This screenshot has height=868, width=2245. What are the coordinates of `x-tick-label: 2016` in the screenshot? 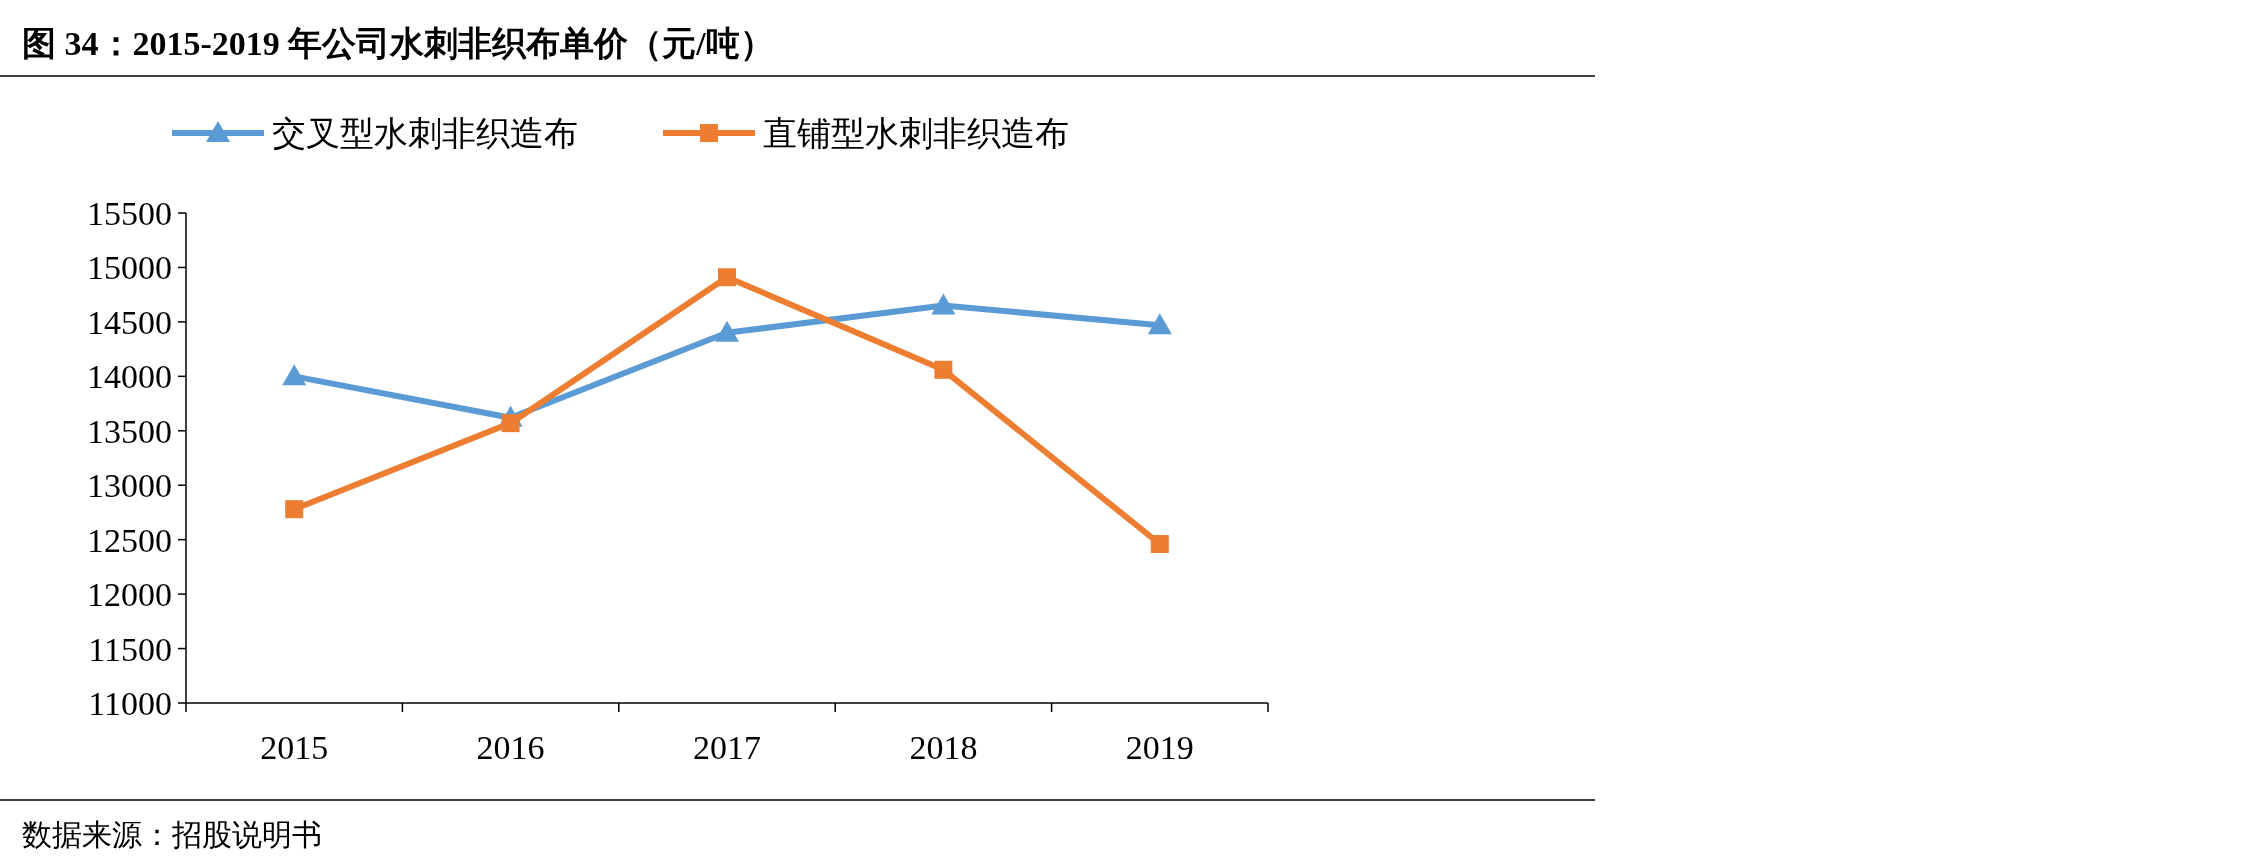 It's located at (510, 747).